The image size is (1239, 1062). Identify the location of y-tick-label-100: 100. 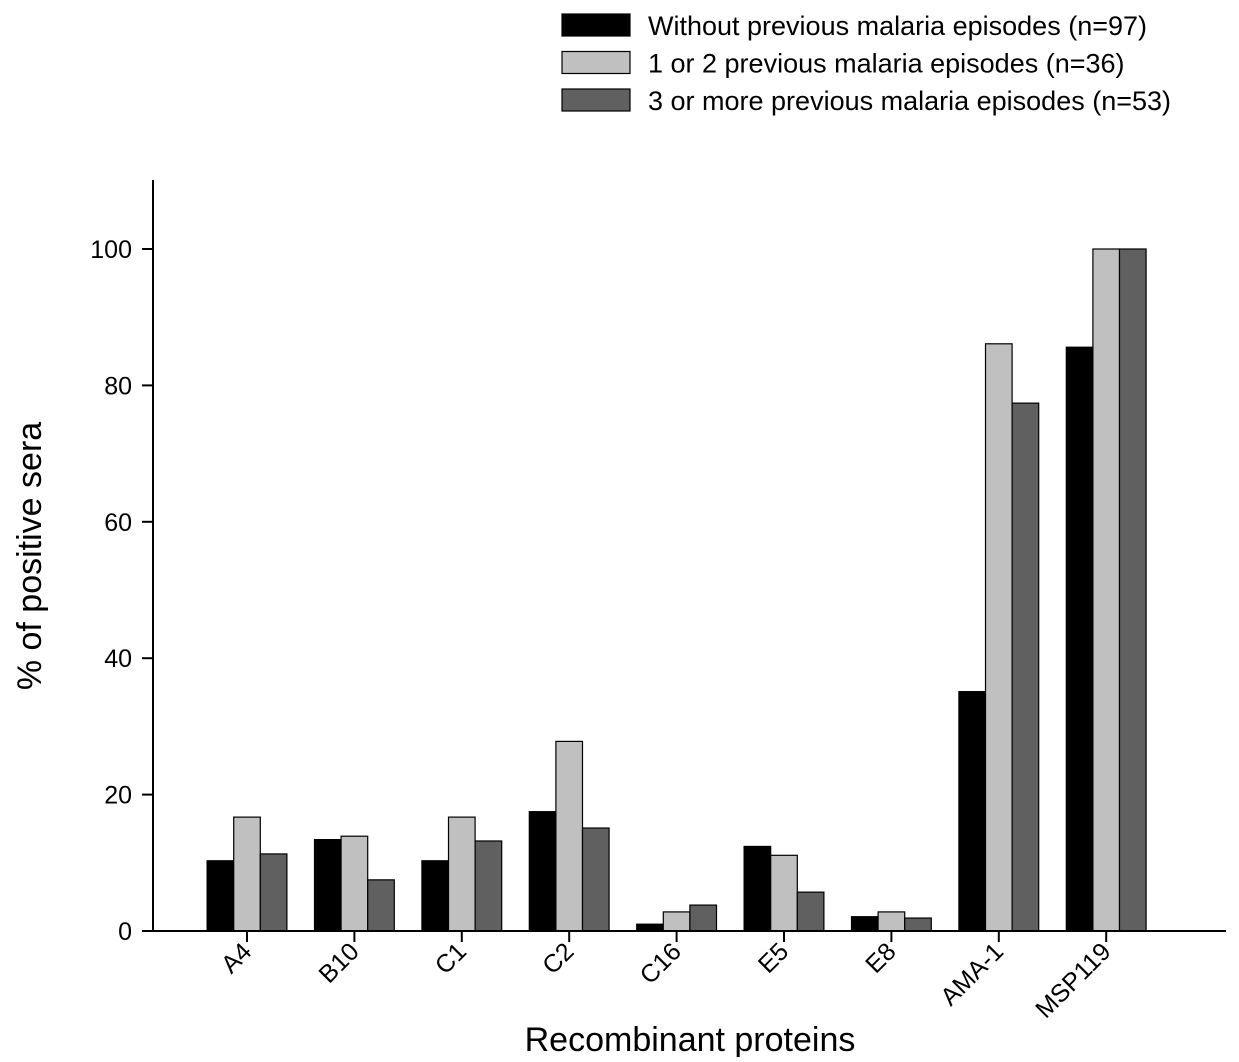
(111, 250).